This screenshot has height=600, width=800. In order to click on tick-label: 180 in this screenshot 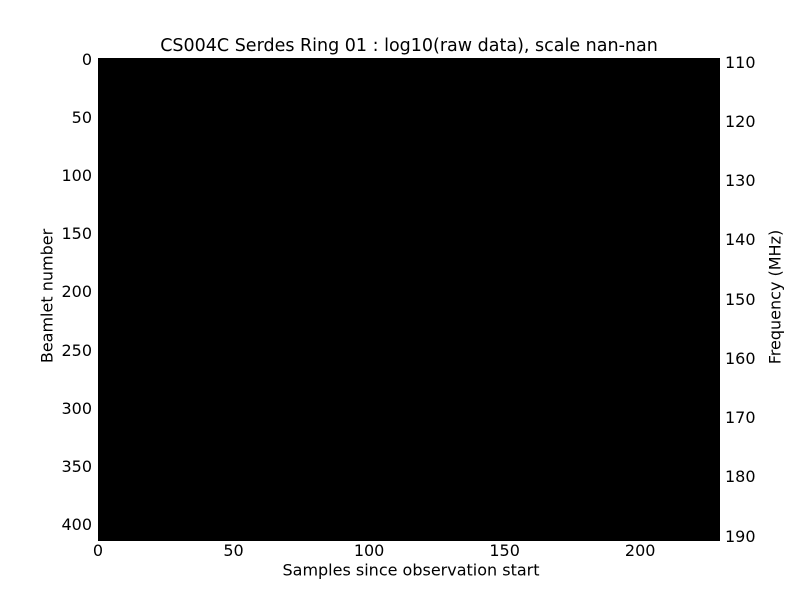, I will do `click(740, 477)`.